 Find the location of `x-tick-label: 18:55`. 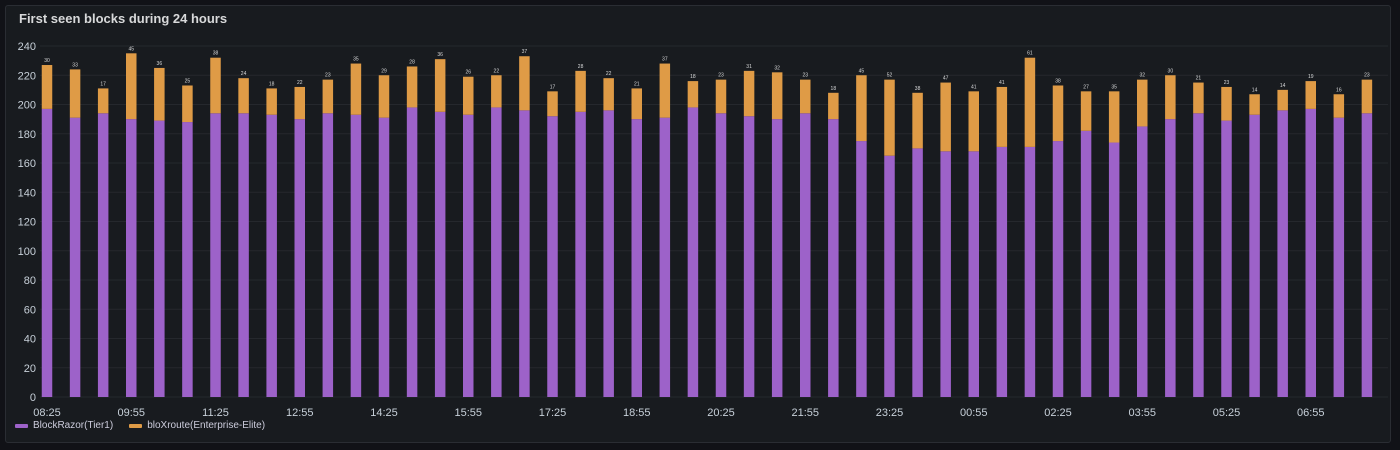

x-tick-label: 18:55 is located at coordinates (637, 413).